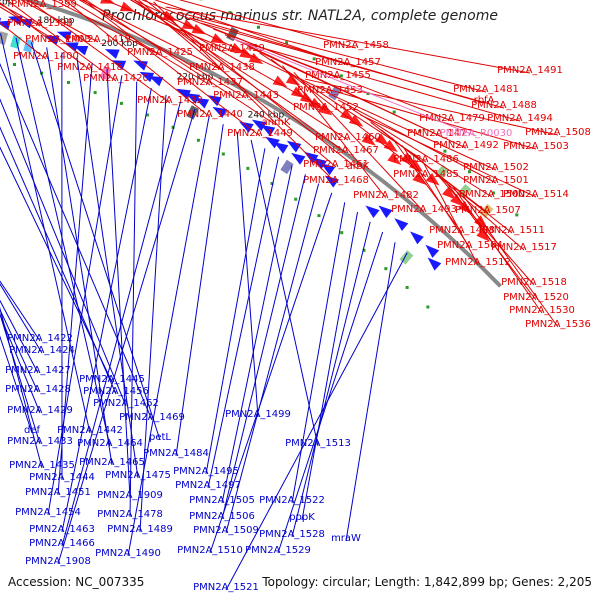 The image size is (600, 600). Describe the element at coordinates (356, 45) in the screenshot. I see `gene-label: PMN2A_1458` at that location.